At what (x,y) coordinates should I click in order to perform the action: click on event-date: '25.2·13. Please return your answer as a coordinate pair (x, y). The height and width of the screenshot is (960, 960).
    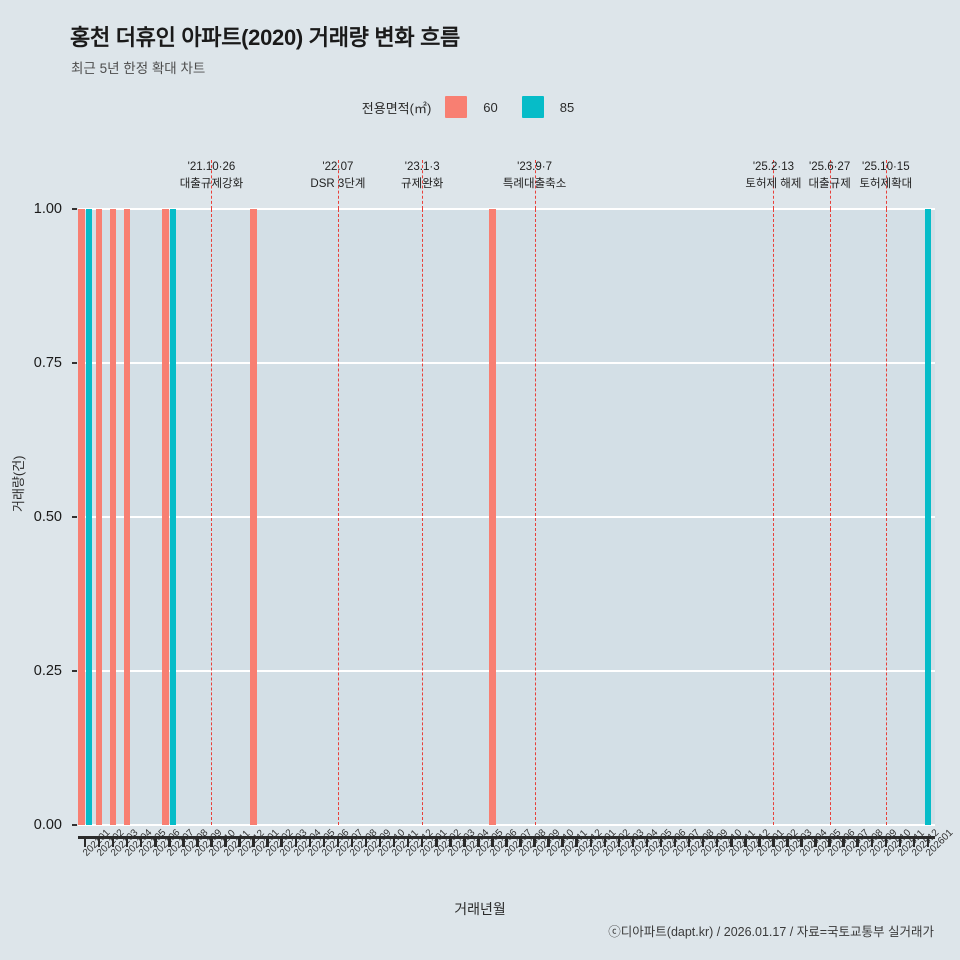
    Looking at the image, I should click on (773, 167).